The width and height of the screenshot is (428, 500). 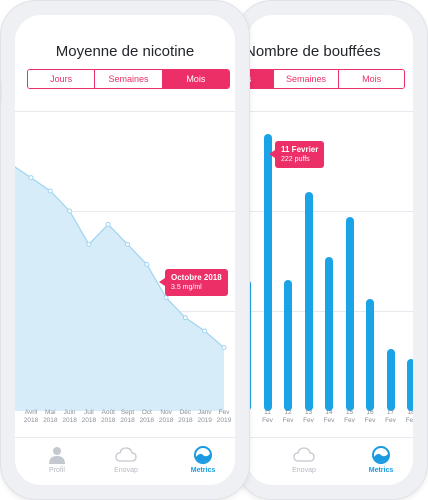 I want to click on tab-profil: Profil, so click(x=57, y=460).